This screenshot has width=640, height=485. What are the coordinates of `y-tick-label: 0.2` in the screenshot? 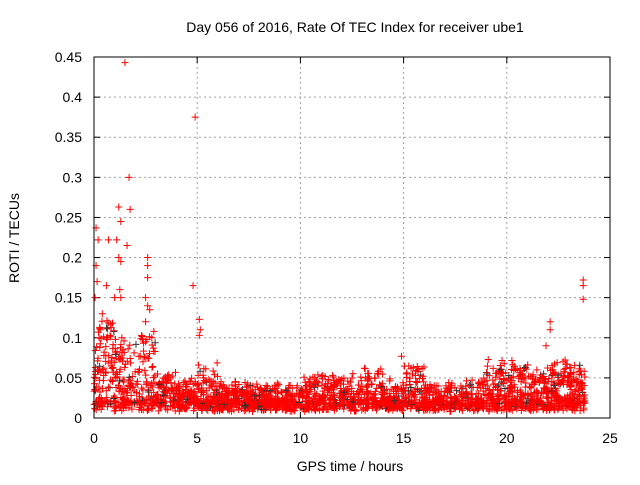 It's located at (73, 258).